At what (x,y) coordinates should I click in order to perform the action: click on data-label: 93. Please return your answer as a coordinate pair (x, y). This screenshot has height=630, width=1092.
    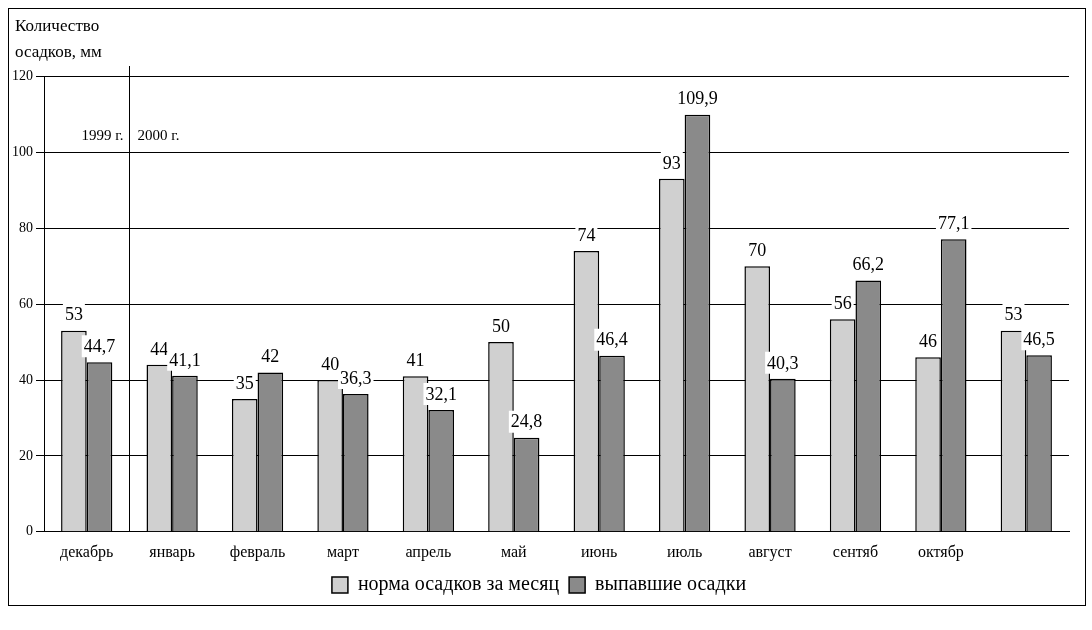
    Looking at the image, I should click on (671, 162).